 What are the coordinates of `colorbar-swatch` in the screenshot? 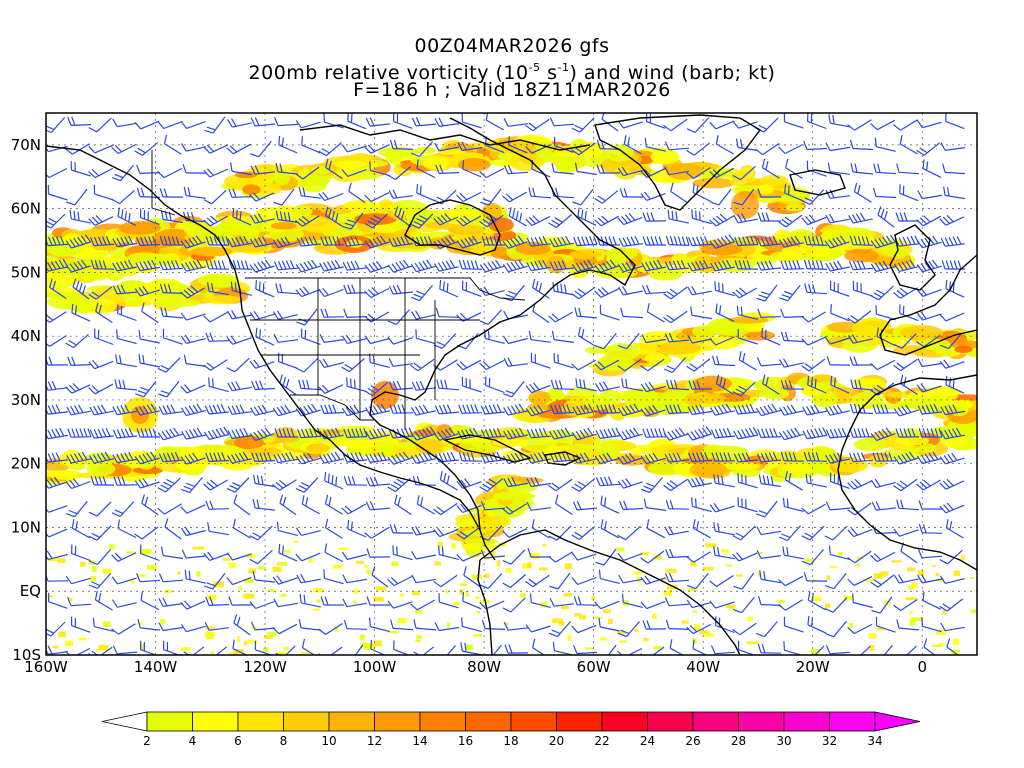 It's located at (215, 721).